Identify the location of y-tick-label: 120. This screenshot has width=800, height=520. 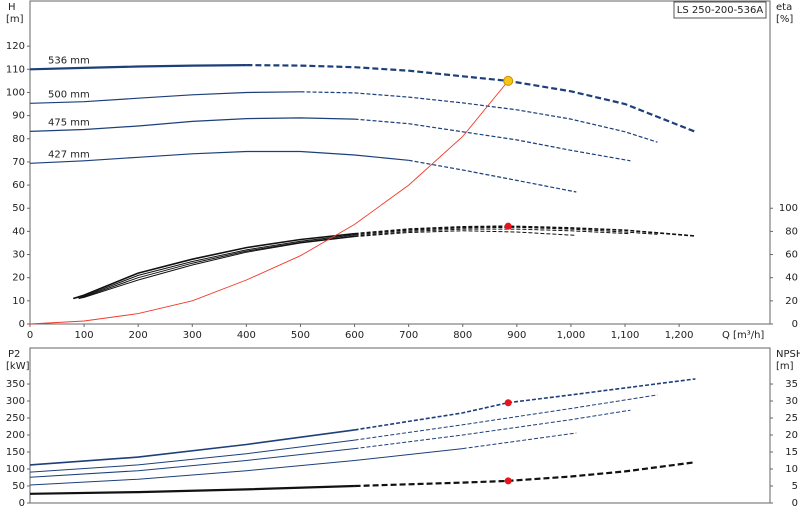
(15, 46).